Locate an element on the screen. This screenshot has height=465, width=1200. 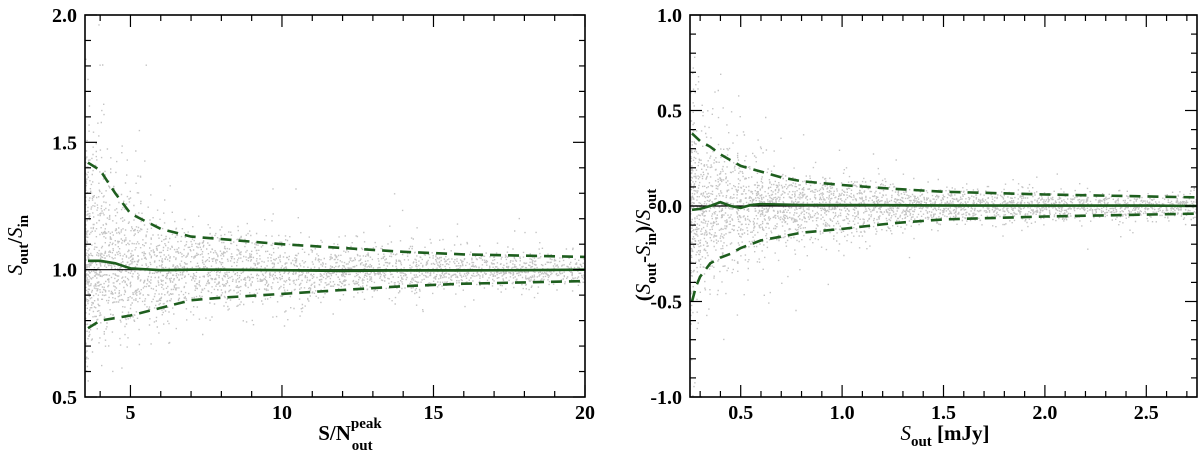
left-ylabel-s2: S is located at coordinates (15, 232).